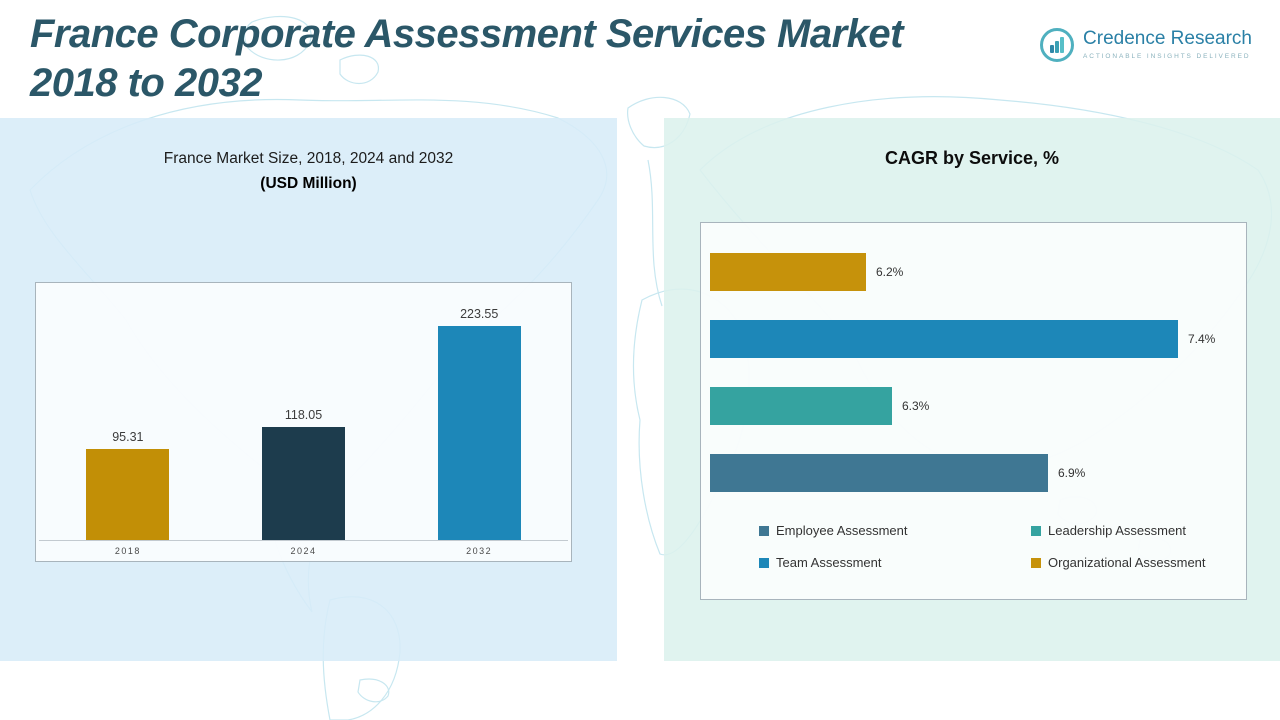 The width and height of the screenshot is (1280, 720). What do you see at coordinates (128, 437) in the screenshot?
I see `bar-value-label: 95.31` at bounding box center [128, 437].